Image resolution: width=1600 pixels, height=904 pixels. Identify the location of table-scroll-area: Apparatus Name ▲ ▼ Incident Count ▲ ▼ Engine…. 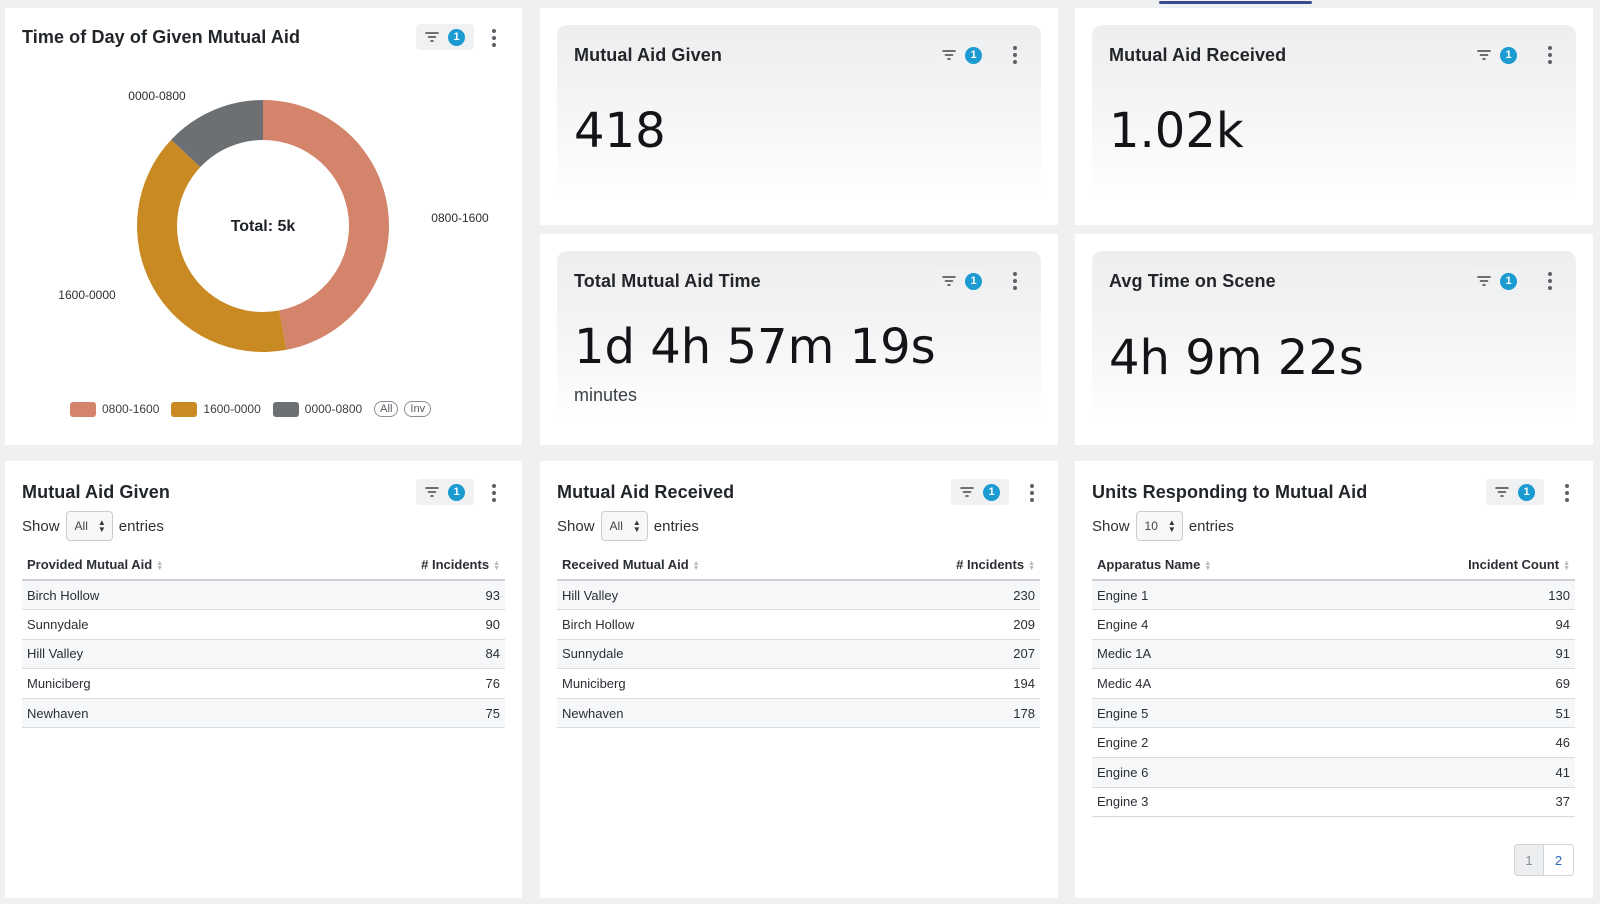
(1333, 684).